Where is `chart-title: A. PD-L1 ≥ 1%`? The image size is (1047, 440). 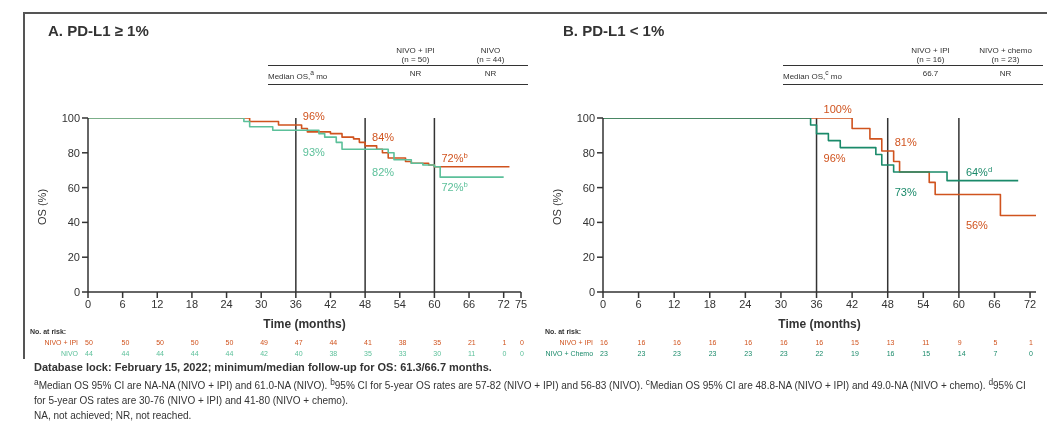 chart-title: A. PD-L1 ≥ 1% is located at coordinates (98, 30).